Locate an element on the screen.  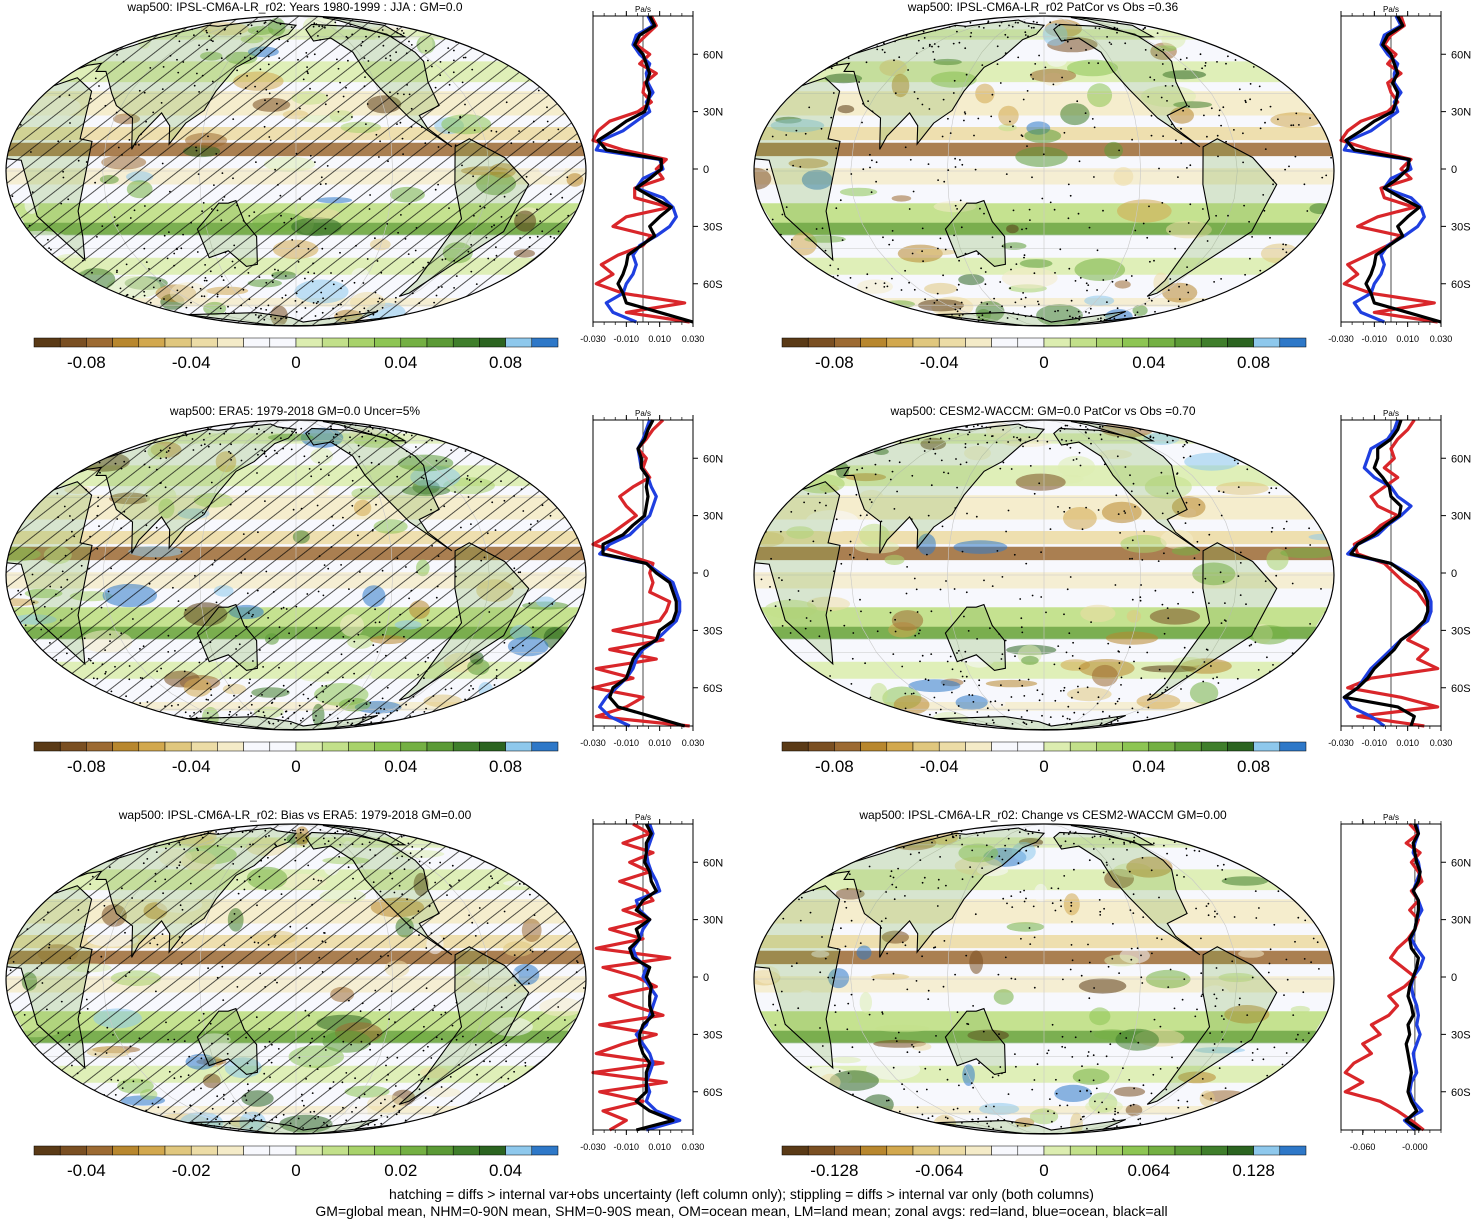
coastline is located at coordinates (1212, 621).